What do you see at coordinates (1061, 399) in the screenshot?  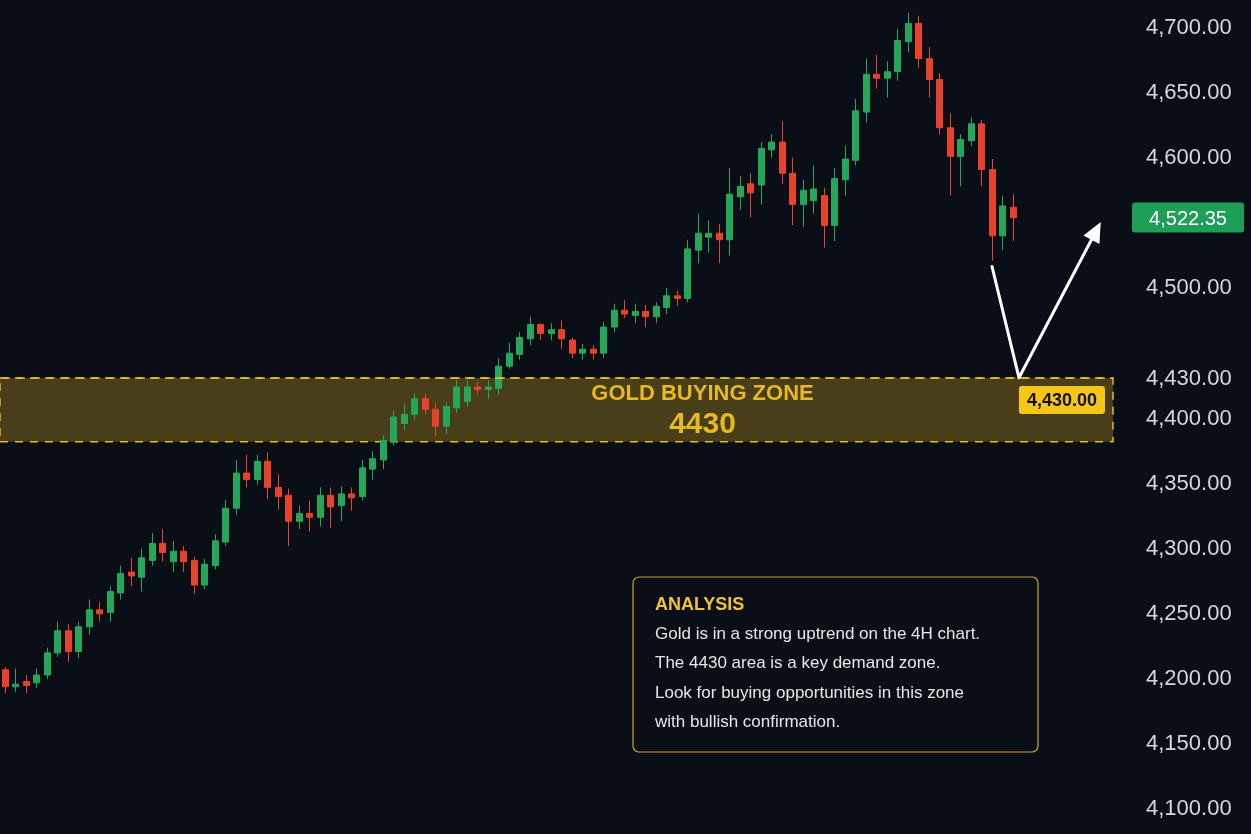 I see `ref-line-label: 4,430.00` at bounding box center [1061, 399].